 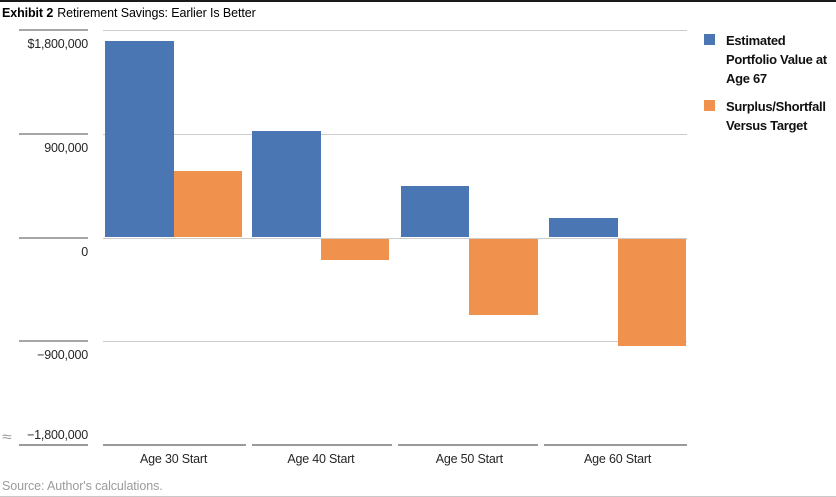 What do you see at coordinates (618, 459) in the screenshot?
I see `category-label: Age 60 Start` at bounding box center [618, 459].